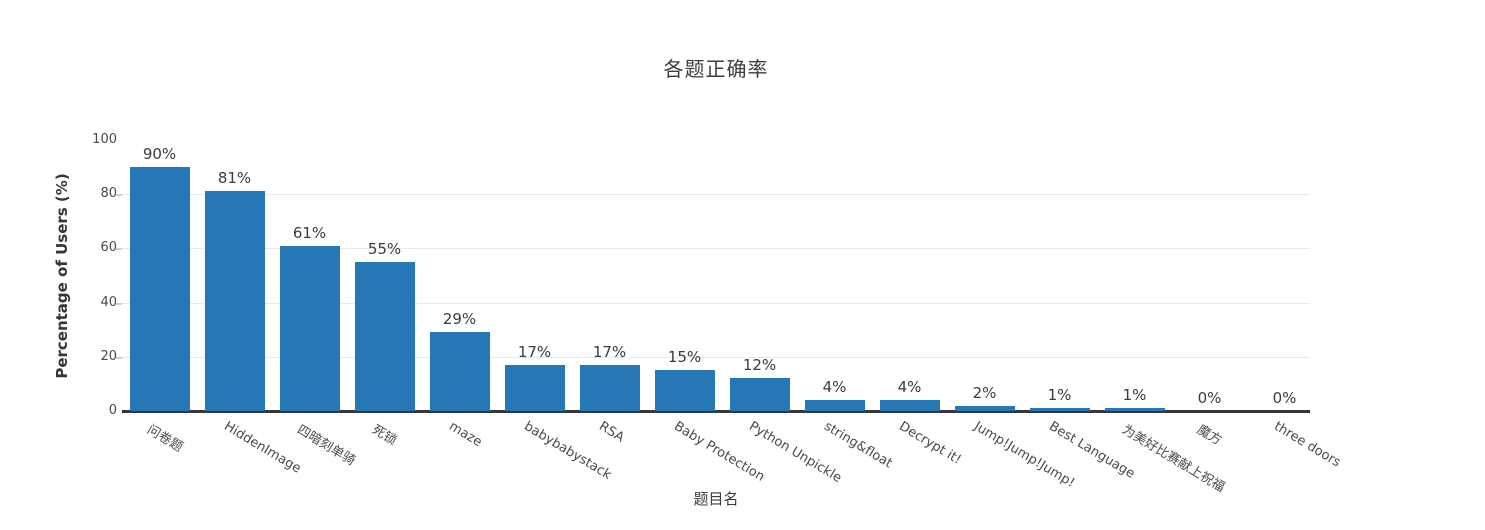 The width and height of the screenshot is (1485, 530). I want to click on x-tick-label: three doors, so click(1306, 445).